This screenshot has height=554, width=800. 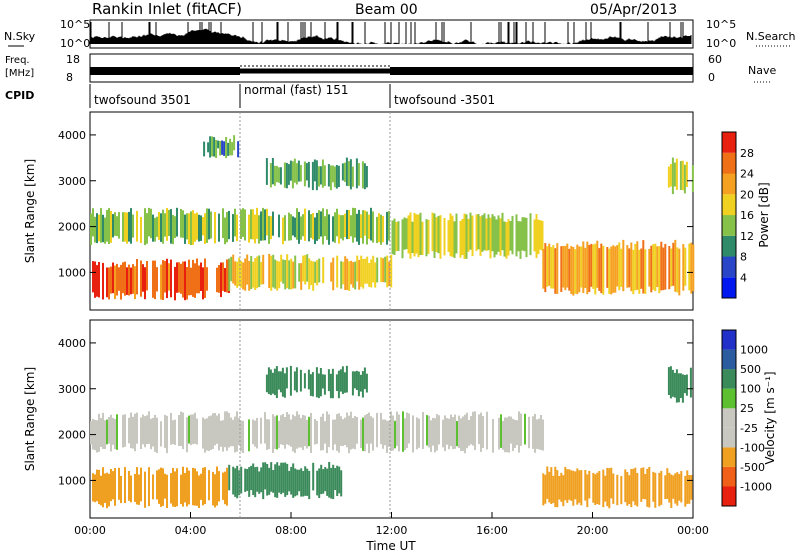 What do you see at coordinates (747, 153) in the screenshot?
I see `colorbar-tick-label: 28` at bounding box center [747, 153].